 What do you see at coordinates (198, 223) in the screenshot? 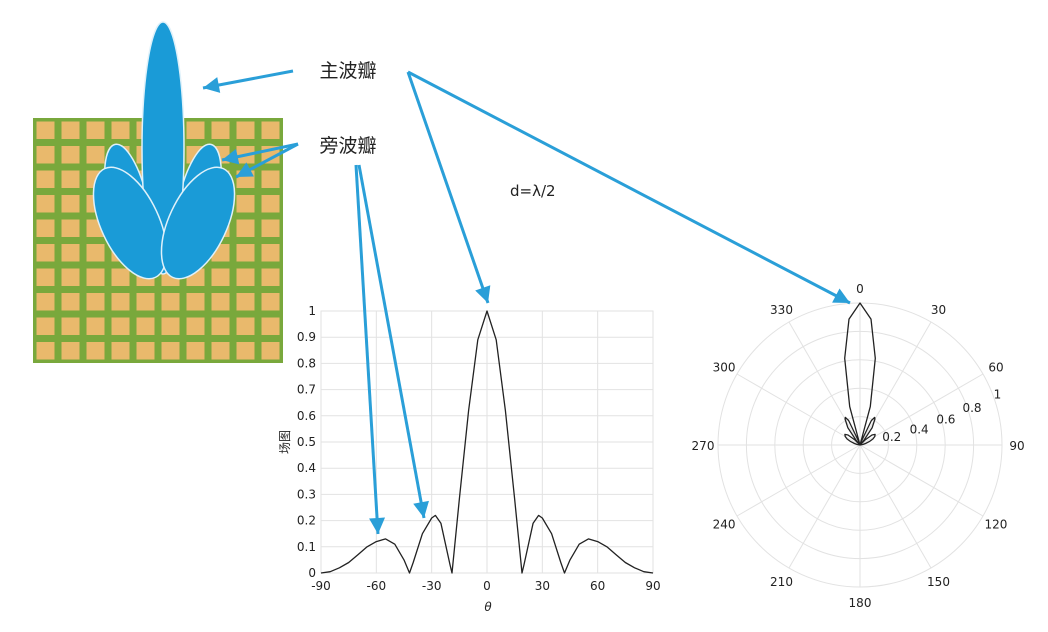
I see `side-lobe-outer-right` at bounding box center [198, 223].